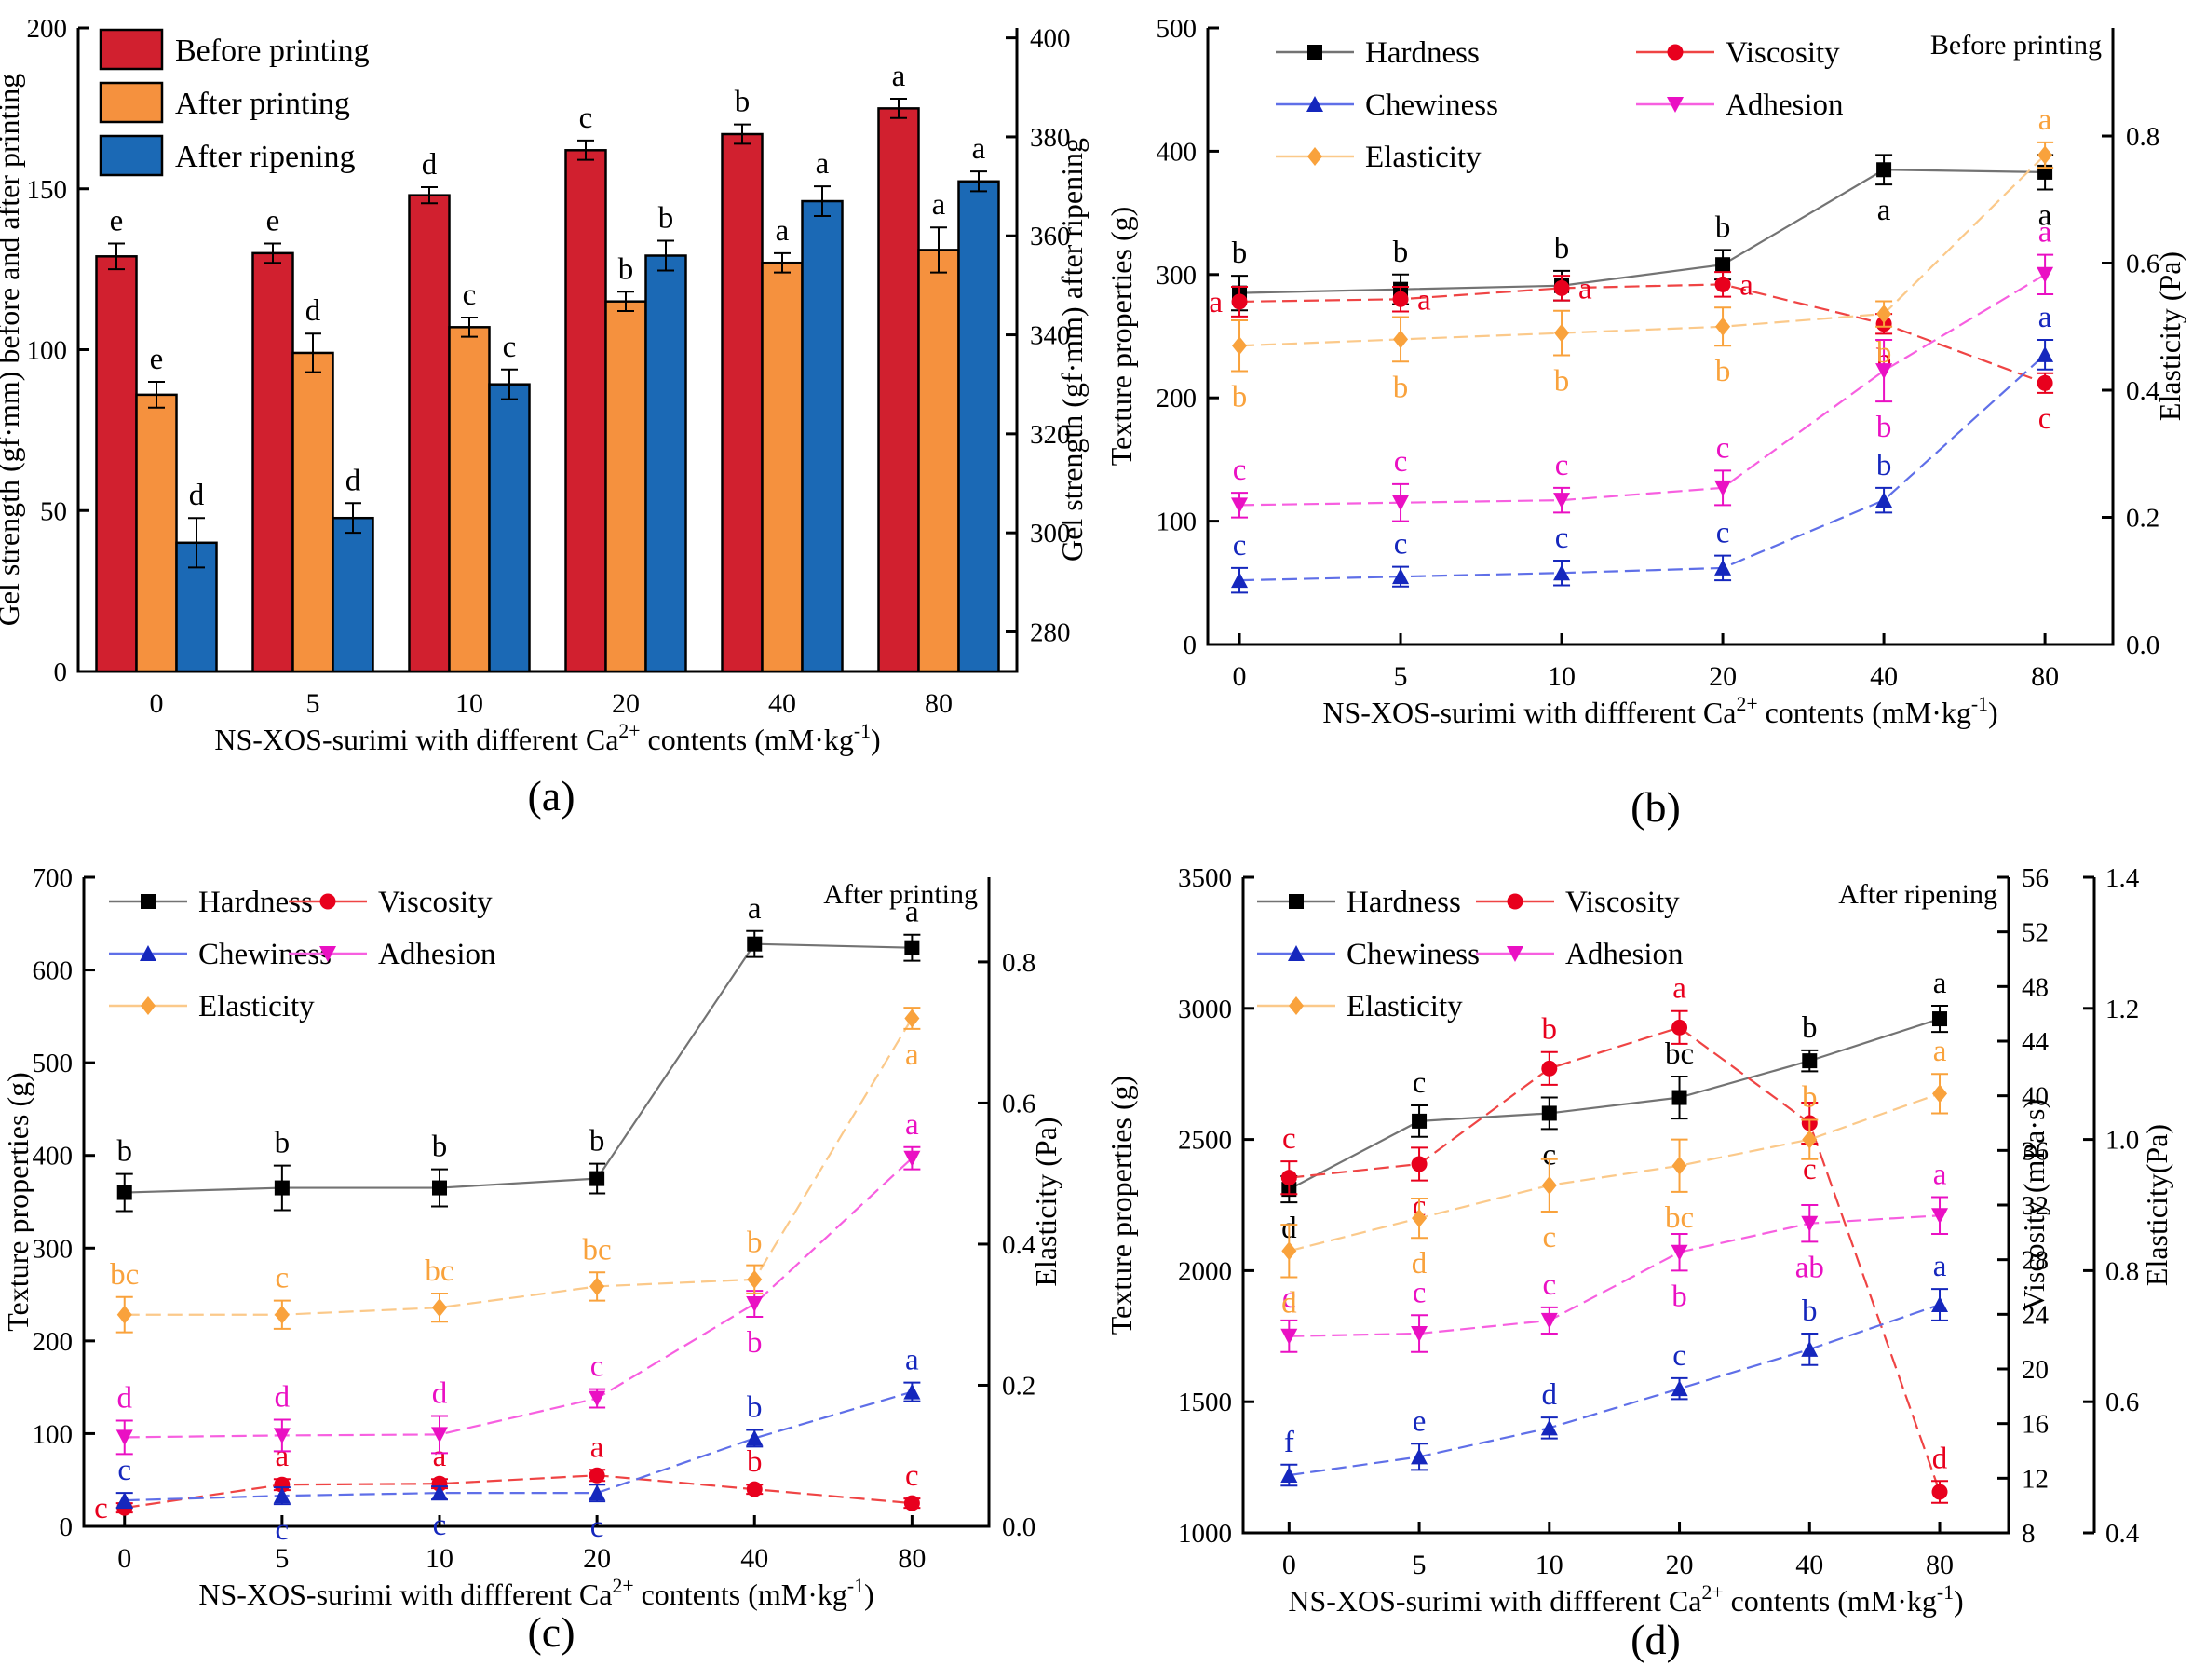  I want to click on sig-letter: e, so click(117, 220).